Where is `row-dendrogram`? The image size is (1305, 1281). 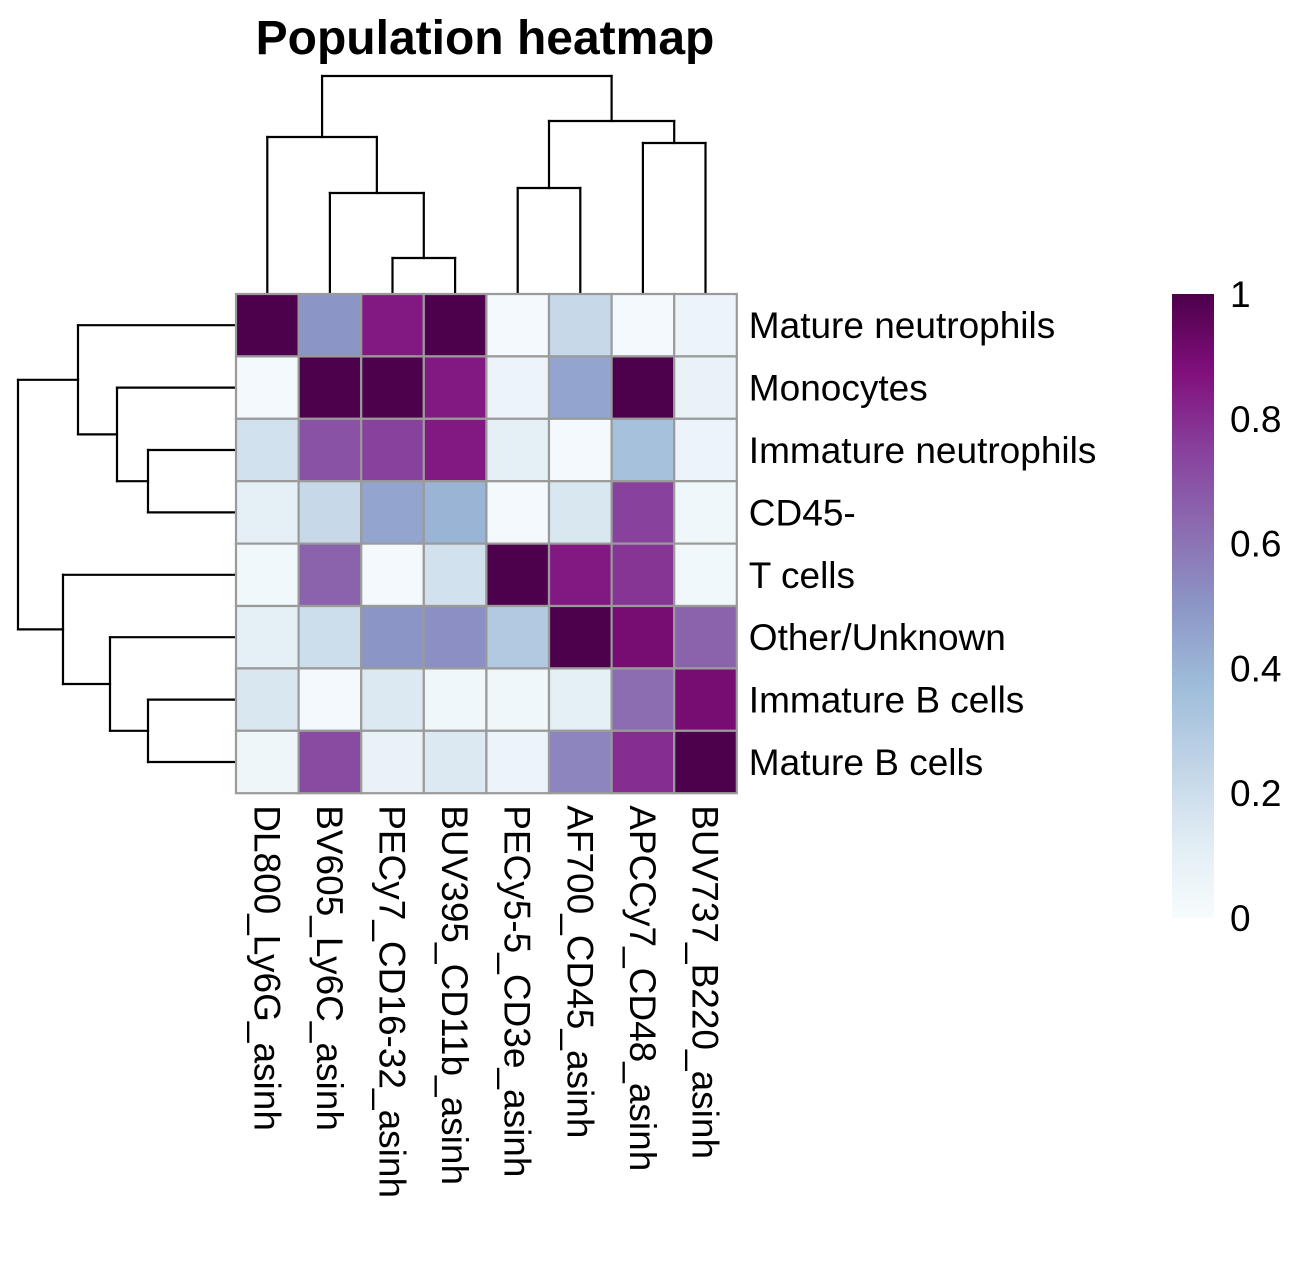 row-dendrogram is located at coordinates (127, 544).